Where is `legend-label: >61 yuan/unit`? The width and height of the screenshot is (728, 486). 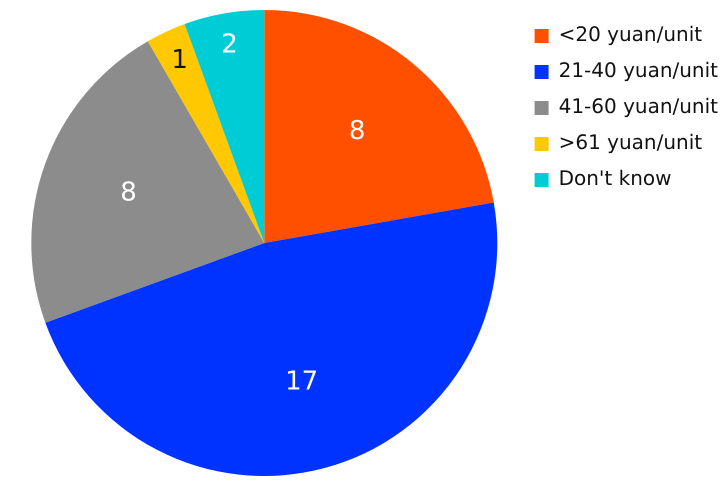
legend-label: >61 yuan/unit is located at coordinates (630, 142).